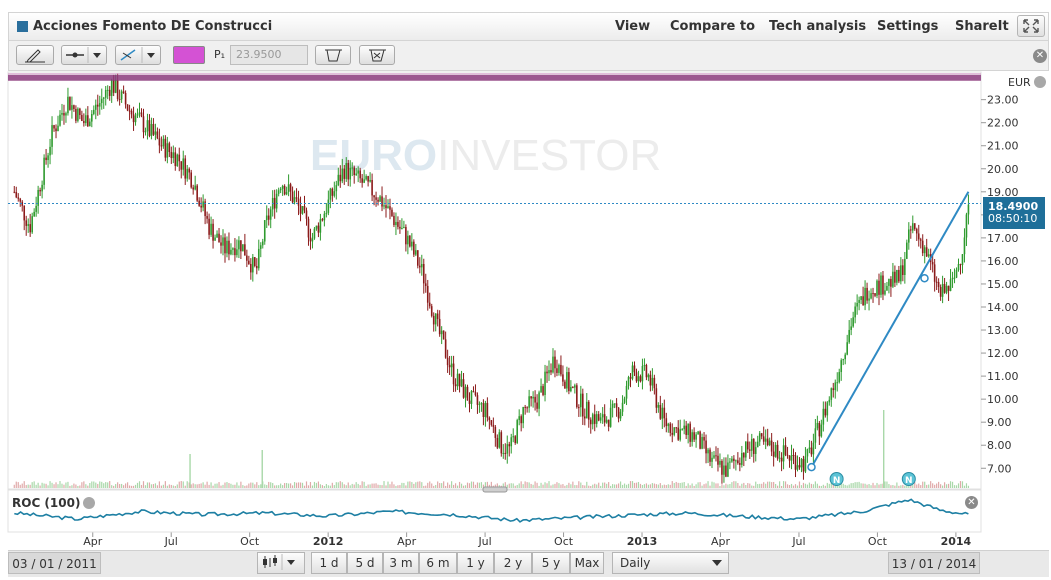 The image size is (1051, 580). What do you see at coordinates (84, 55) in the screenshot?
I see `line-style-dropdown` at bounding box center [84, 55].